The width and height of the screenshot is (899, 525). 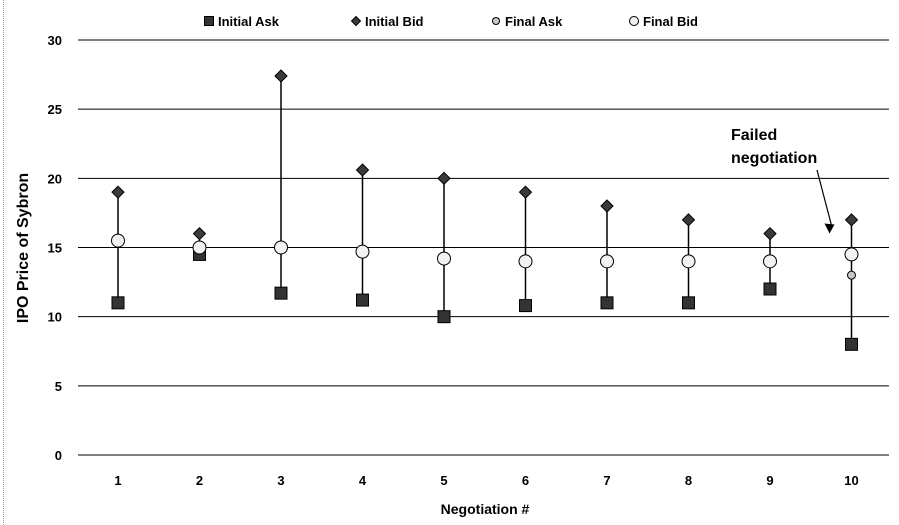 I want to click on y-tick-0: 0, so click(x=58, y=455).